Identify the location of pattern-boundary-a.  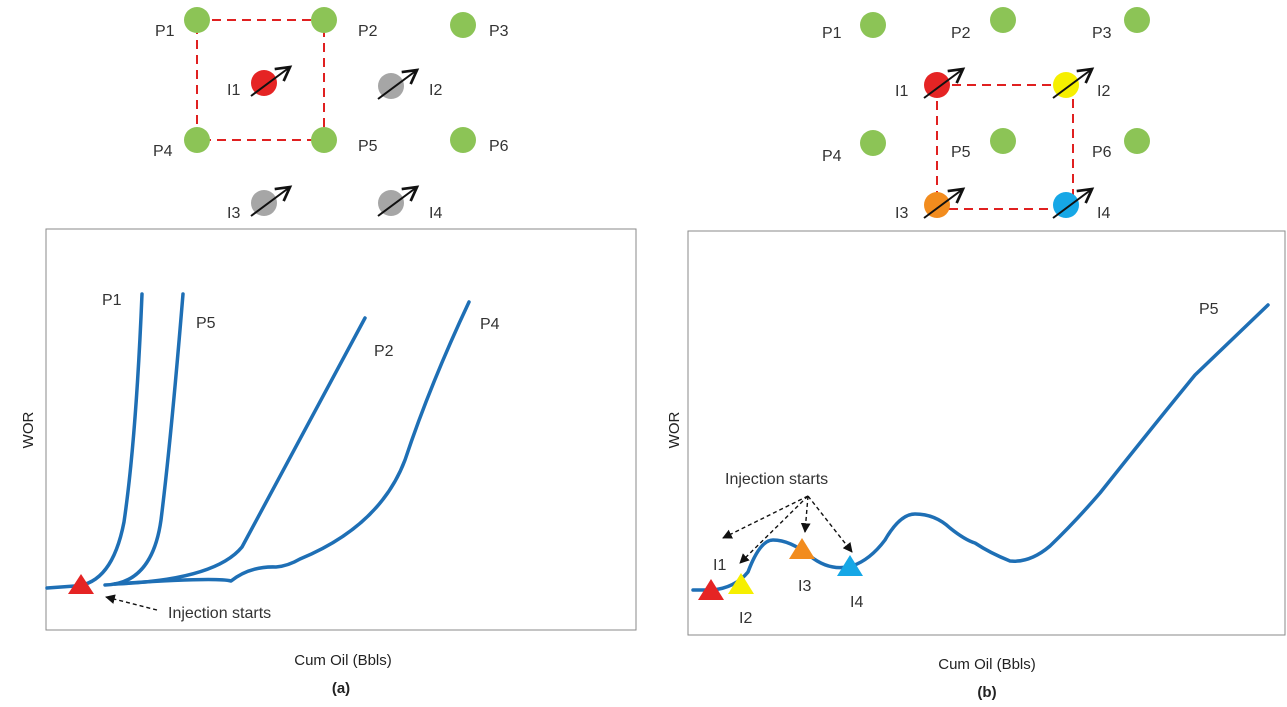
(260, 80).